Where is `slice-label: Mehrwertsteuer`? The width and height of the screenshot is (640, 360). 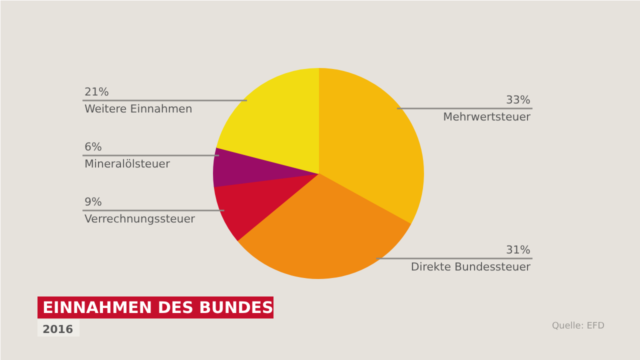 slice-label: Mehrwertsteuer is located at coordinates (487, 117).